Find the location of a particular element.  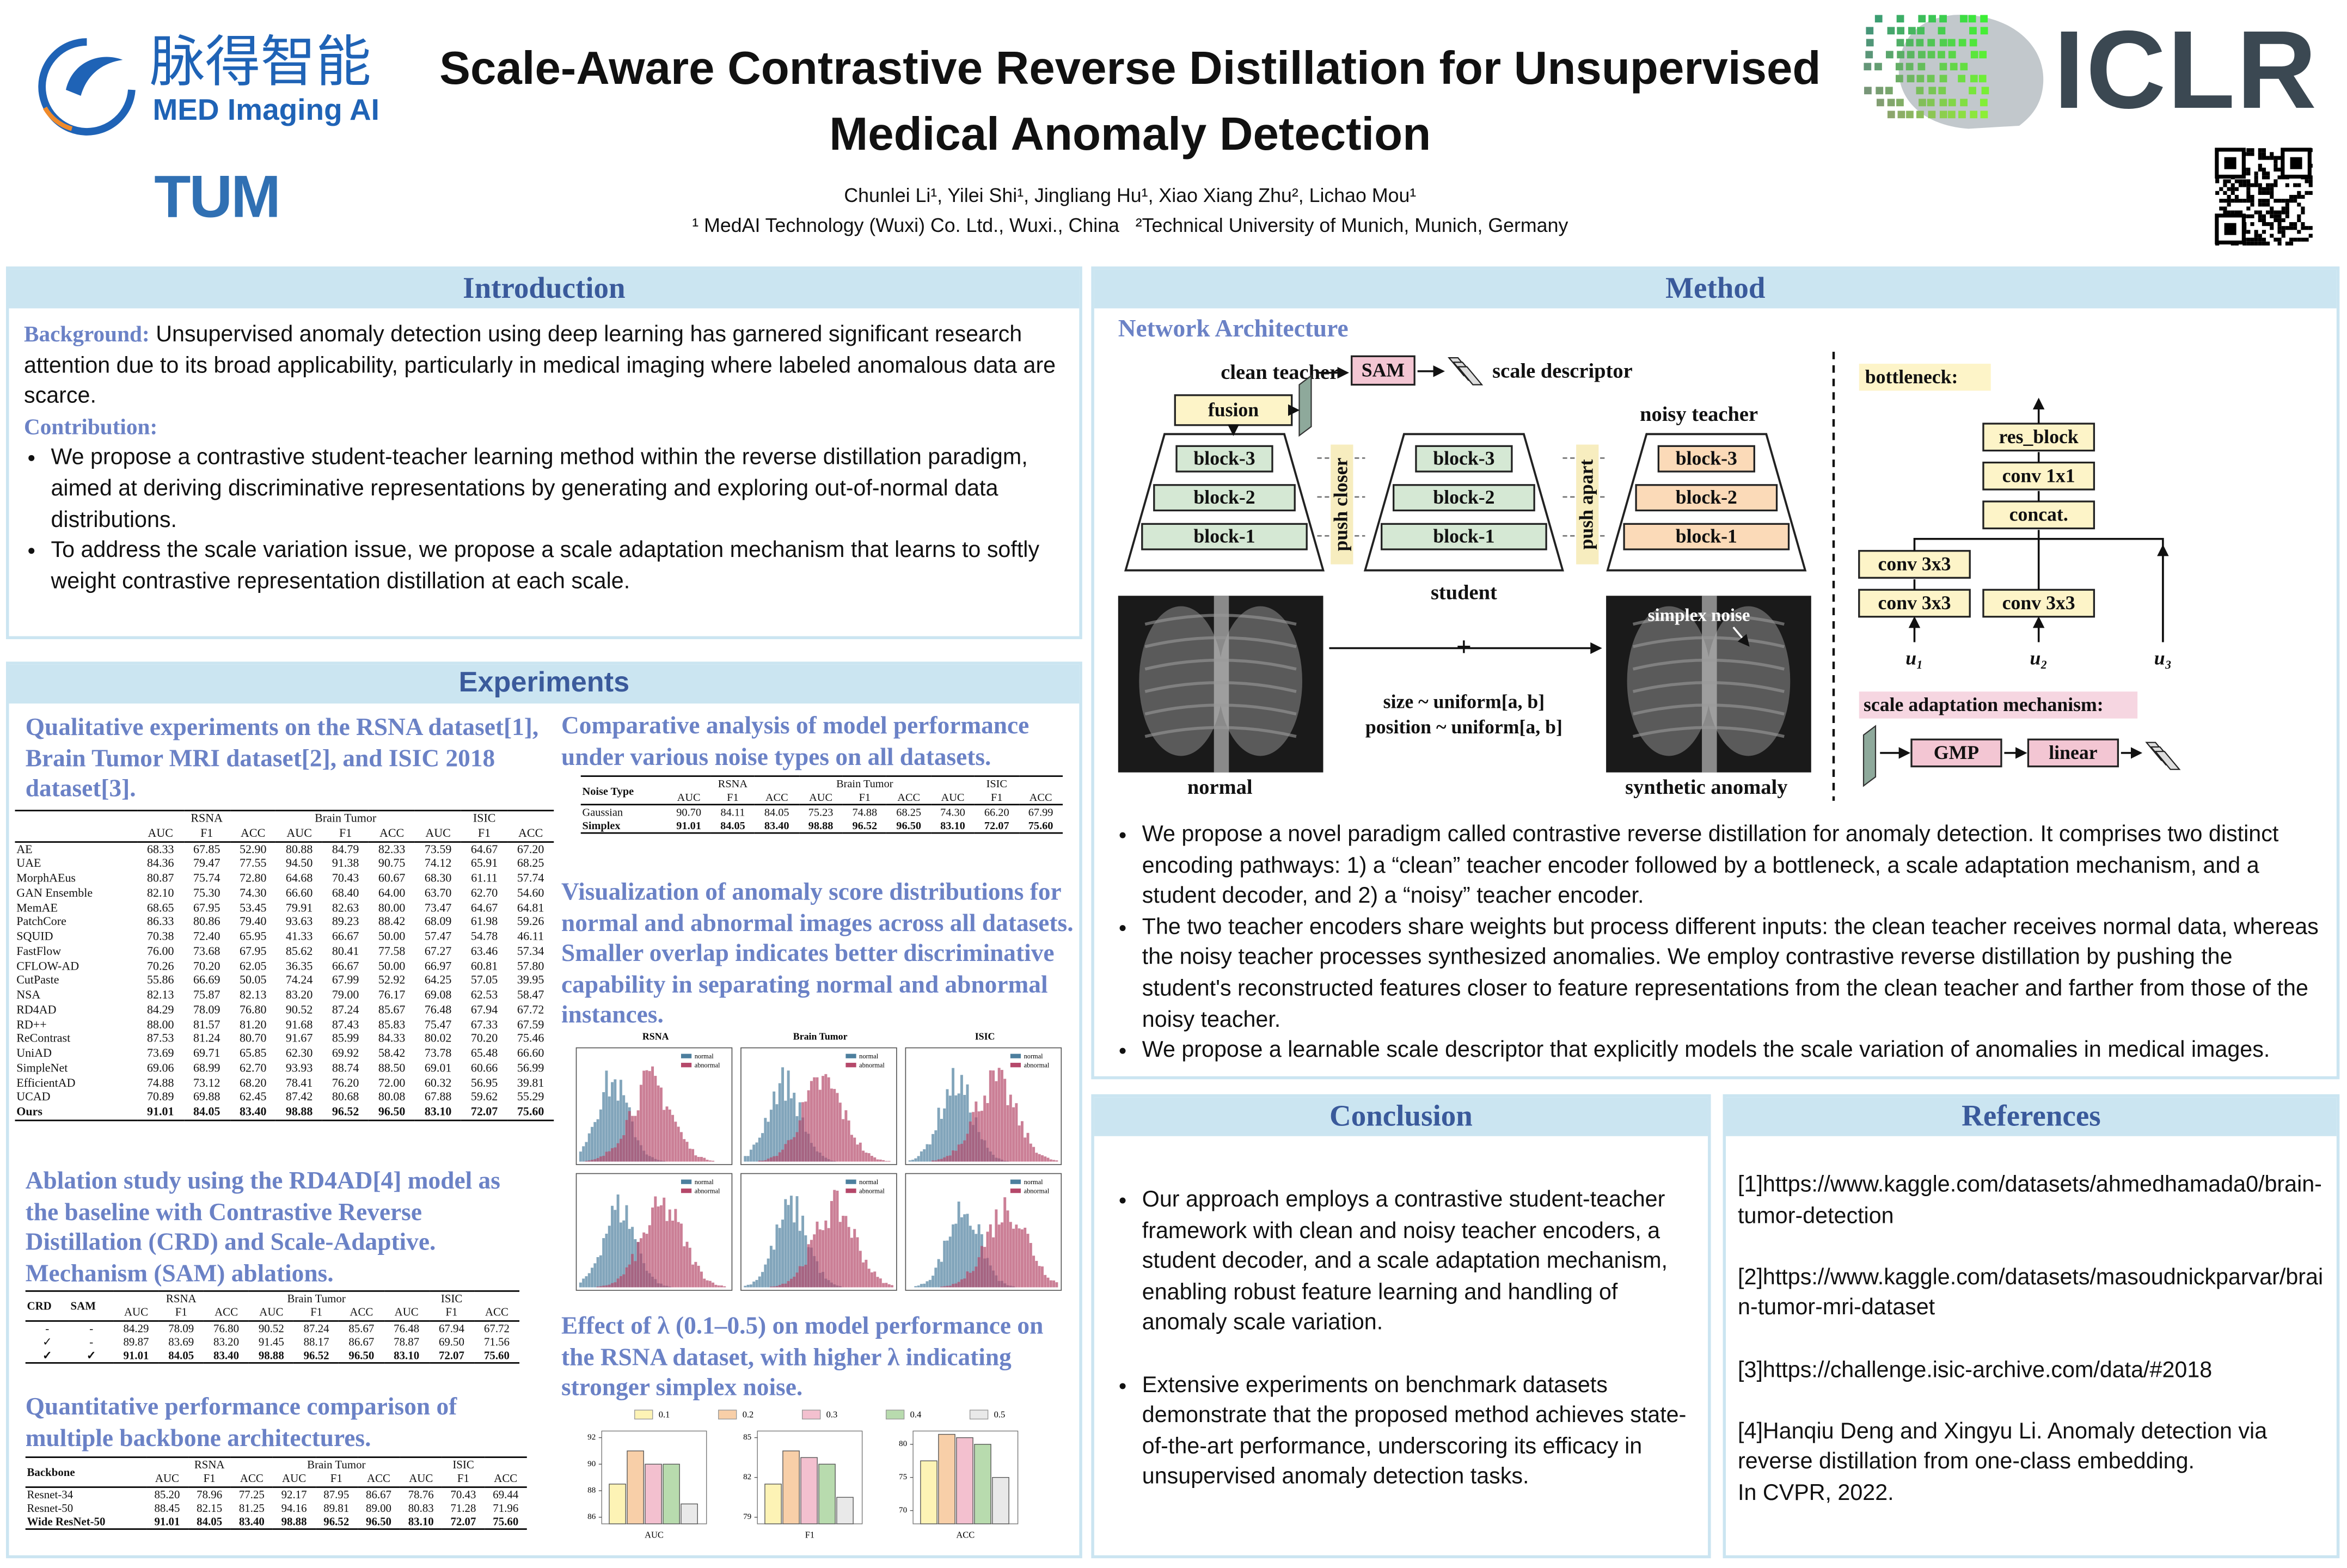

diagram-label: block-2 is located at coordinates (1707, 497).